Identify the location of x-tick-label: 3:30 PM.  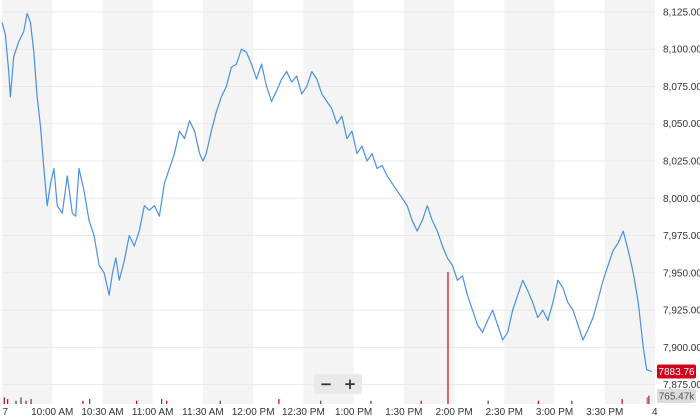
(604, 412).